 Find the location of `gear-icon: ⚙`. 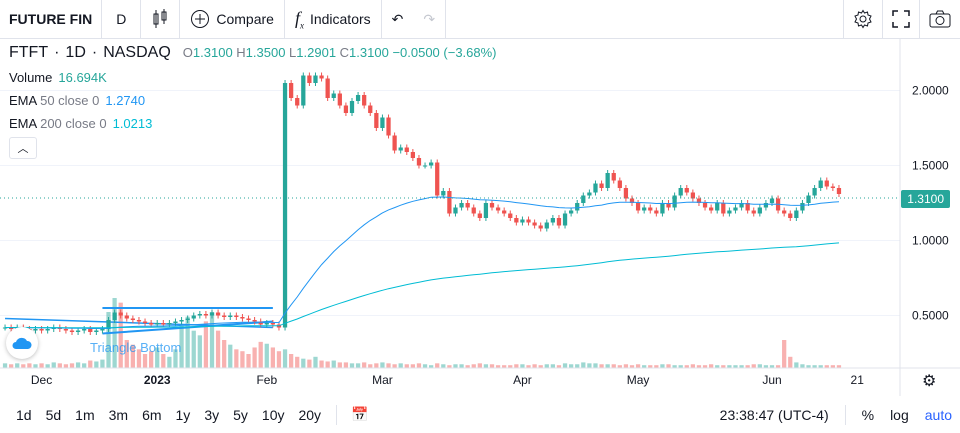

gear-icon: ⚙ is located at coordinates (929, 381).